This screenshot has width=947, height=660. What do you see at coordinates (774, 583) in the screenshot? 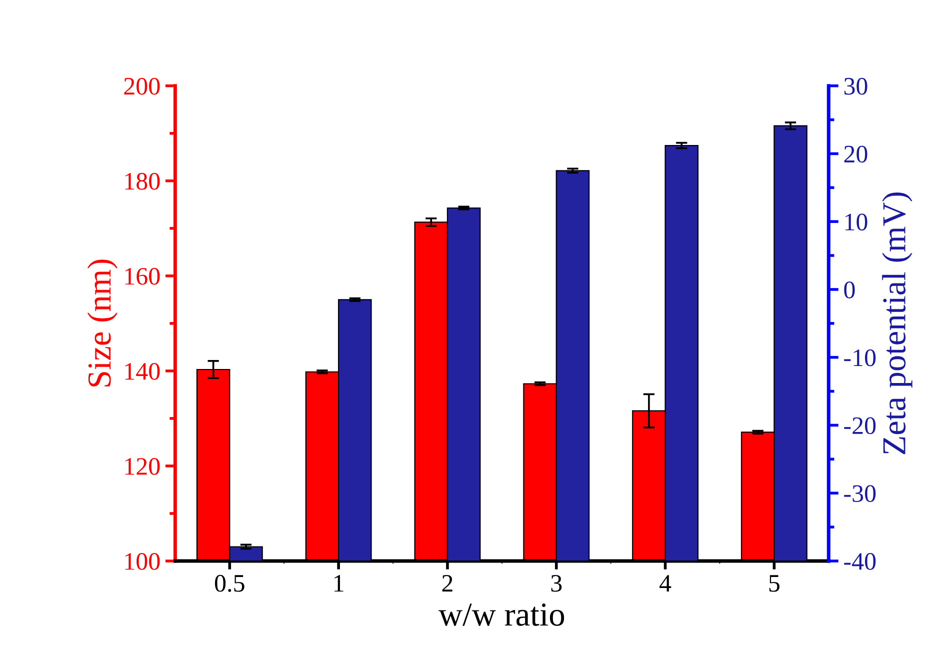
I see `x-tick-label: 5` at bounding box center [774, 583].